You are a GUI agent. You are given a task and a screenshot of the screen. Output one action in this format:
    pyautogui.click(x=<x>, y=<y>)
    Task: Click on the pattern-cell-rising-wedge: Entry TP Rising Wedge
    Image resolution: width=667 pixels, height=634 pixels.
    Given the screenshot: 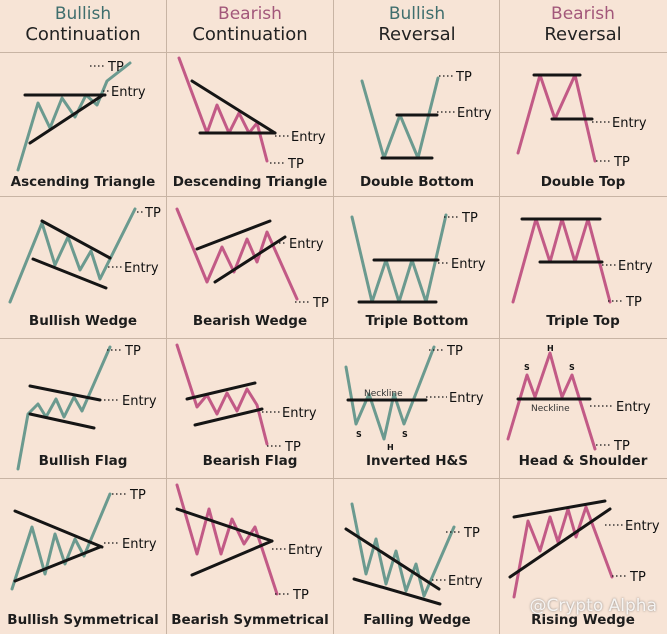 What is the action you would take?
    pyautogui.click(x=583, y=556)
    